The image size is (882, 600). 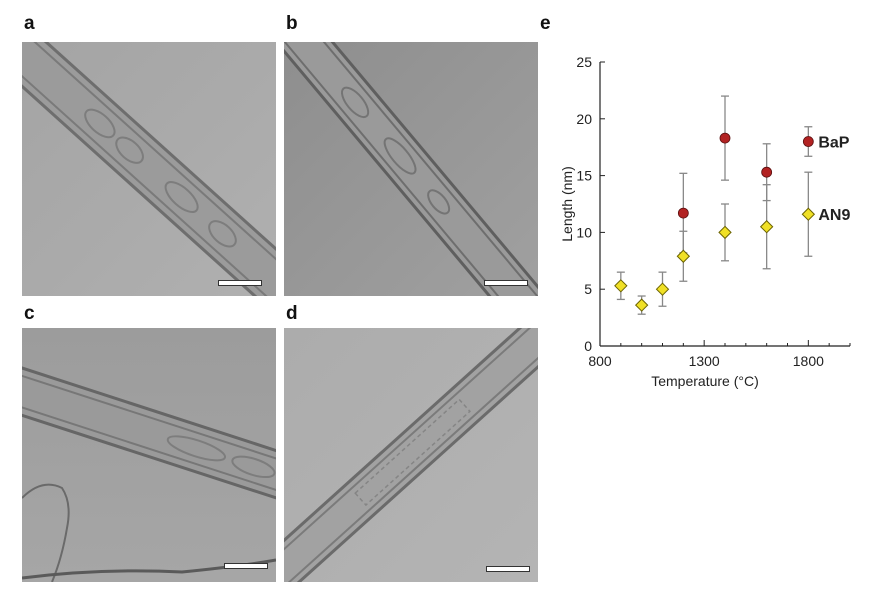 I want to click on y-tick-label: 15, so click(x=584, y=176).